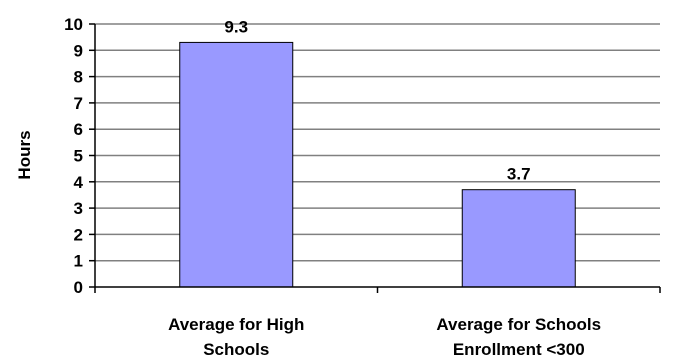  What do you see at coordinates (236, 337) in the screenshot?
I see `x-category-label: Average for High Schools` at bounding box center [236, 337].